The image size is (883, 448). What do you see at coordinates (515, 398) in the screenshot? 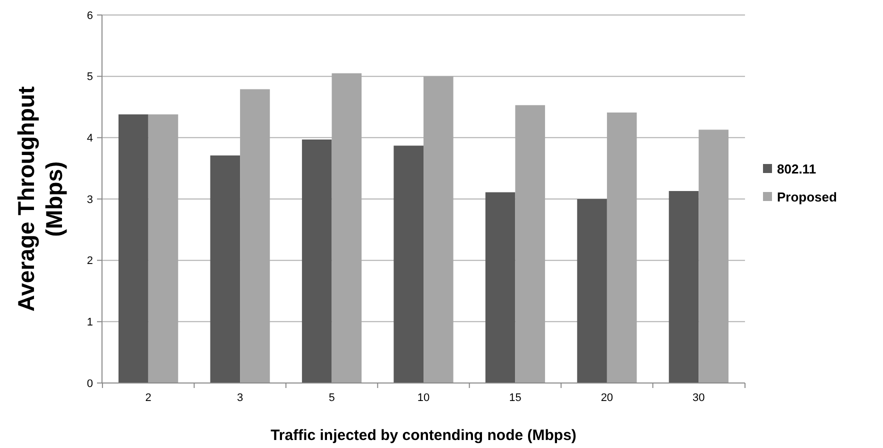
I see `x-tick-label: 15` at bounding box center [515, 398].